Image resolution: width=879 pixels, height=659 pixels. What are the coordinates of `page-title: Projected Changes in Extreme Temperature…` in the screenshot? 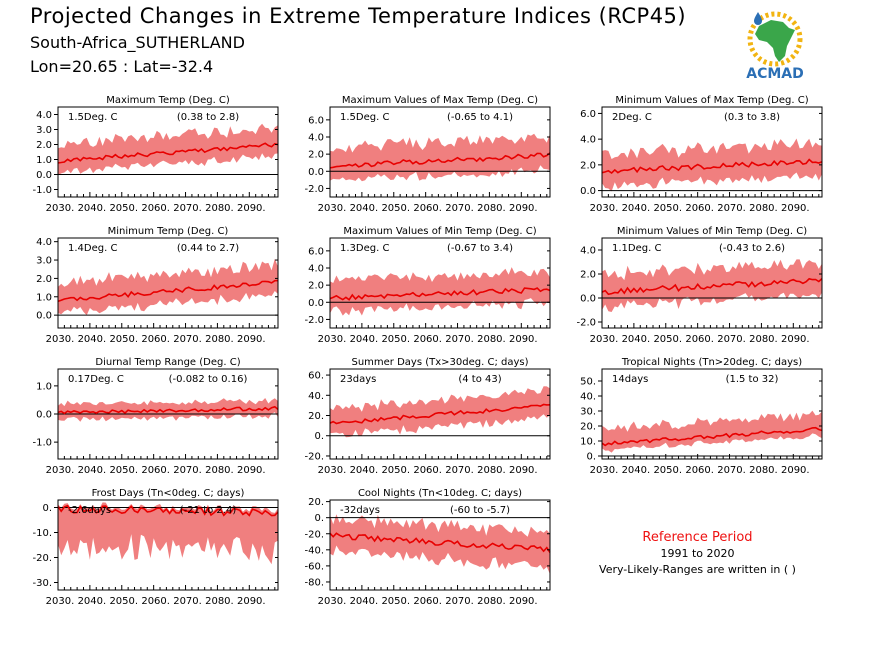 It's located at (358, 16).